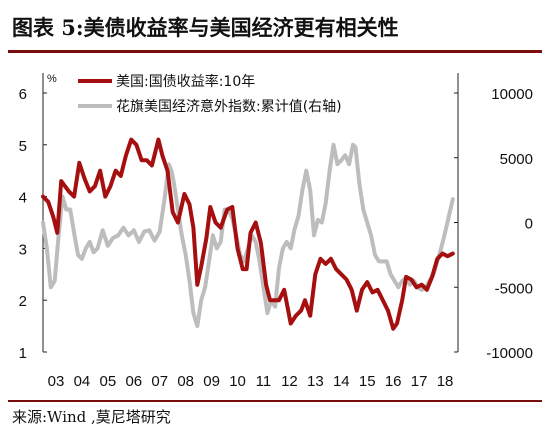  Describe the element at coordinates (275, 401) in the screenshot. I see `source-rule` at that location.